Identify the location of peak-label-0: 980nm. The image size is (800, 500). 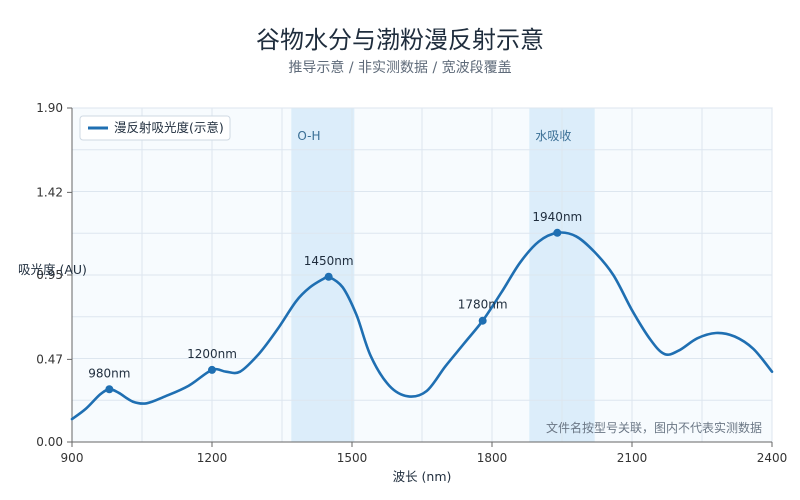
(109, 373).